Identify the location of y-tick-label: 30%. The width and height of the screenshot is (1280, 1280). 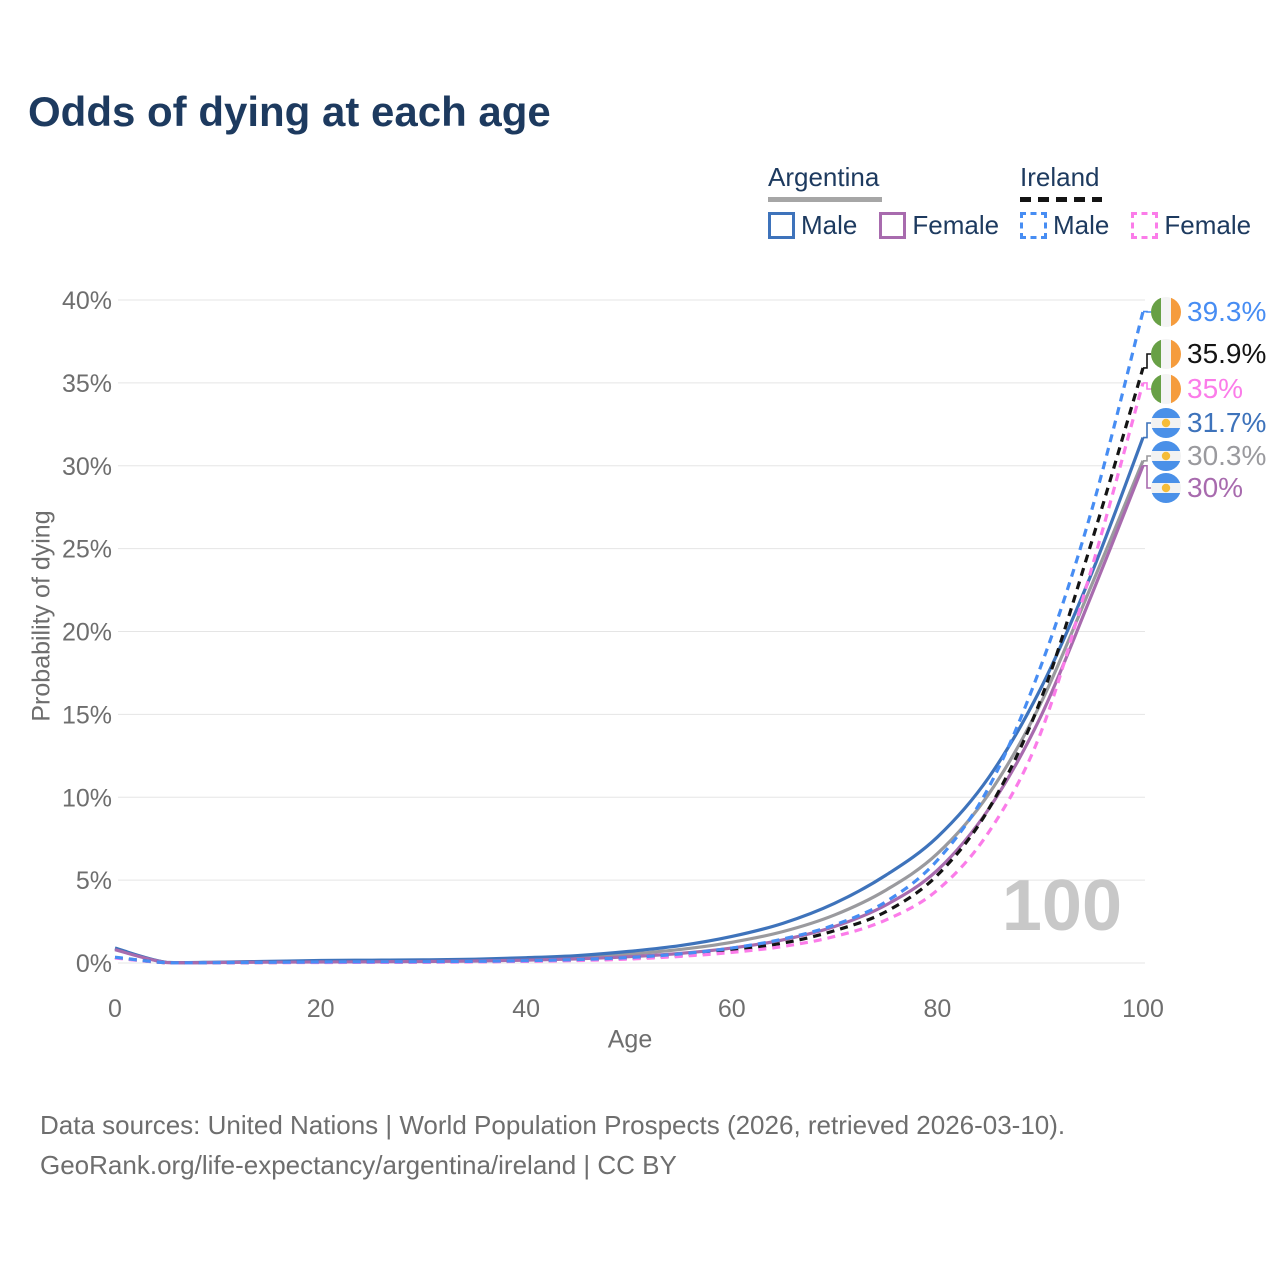
(87, 467).